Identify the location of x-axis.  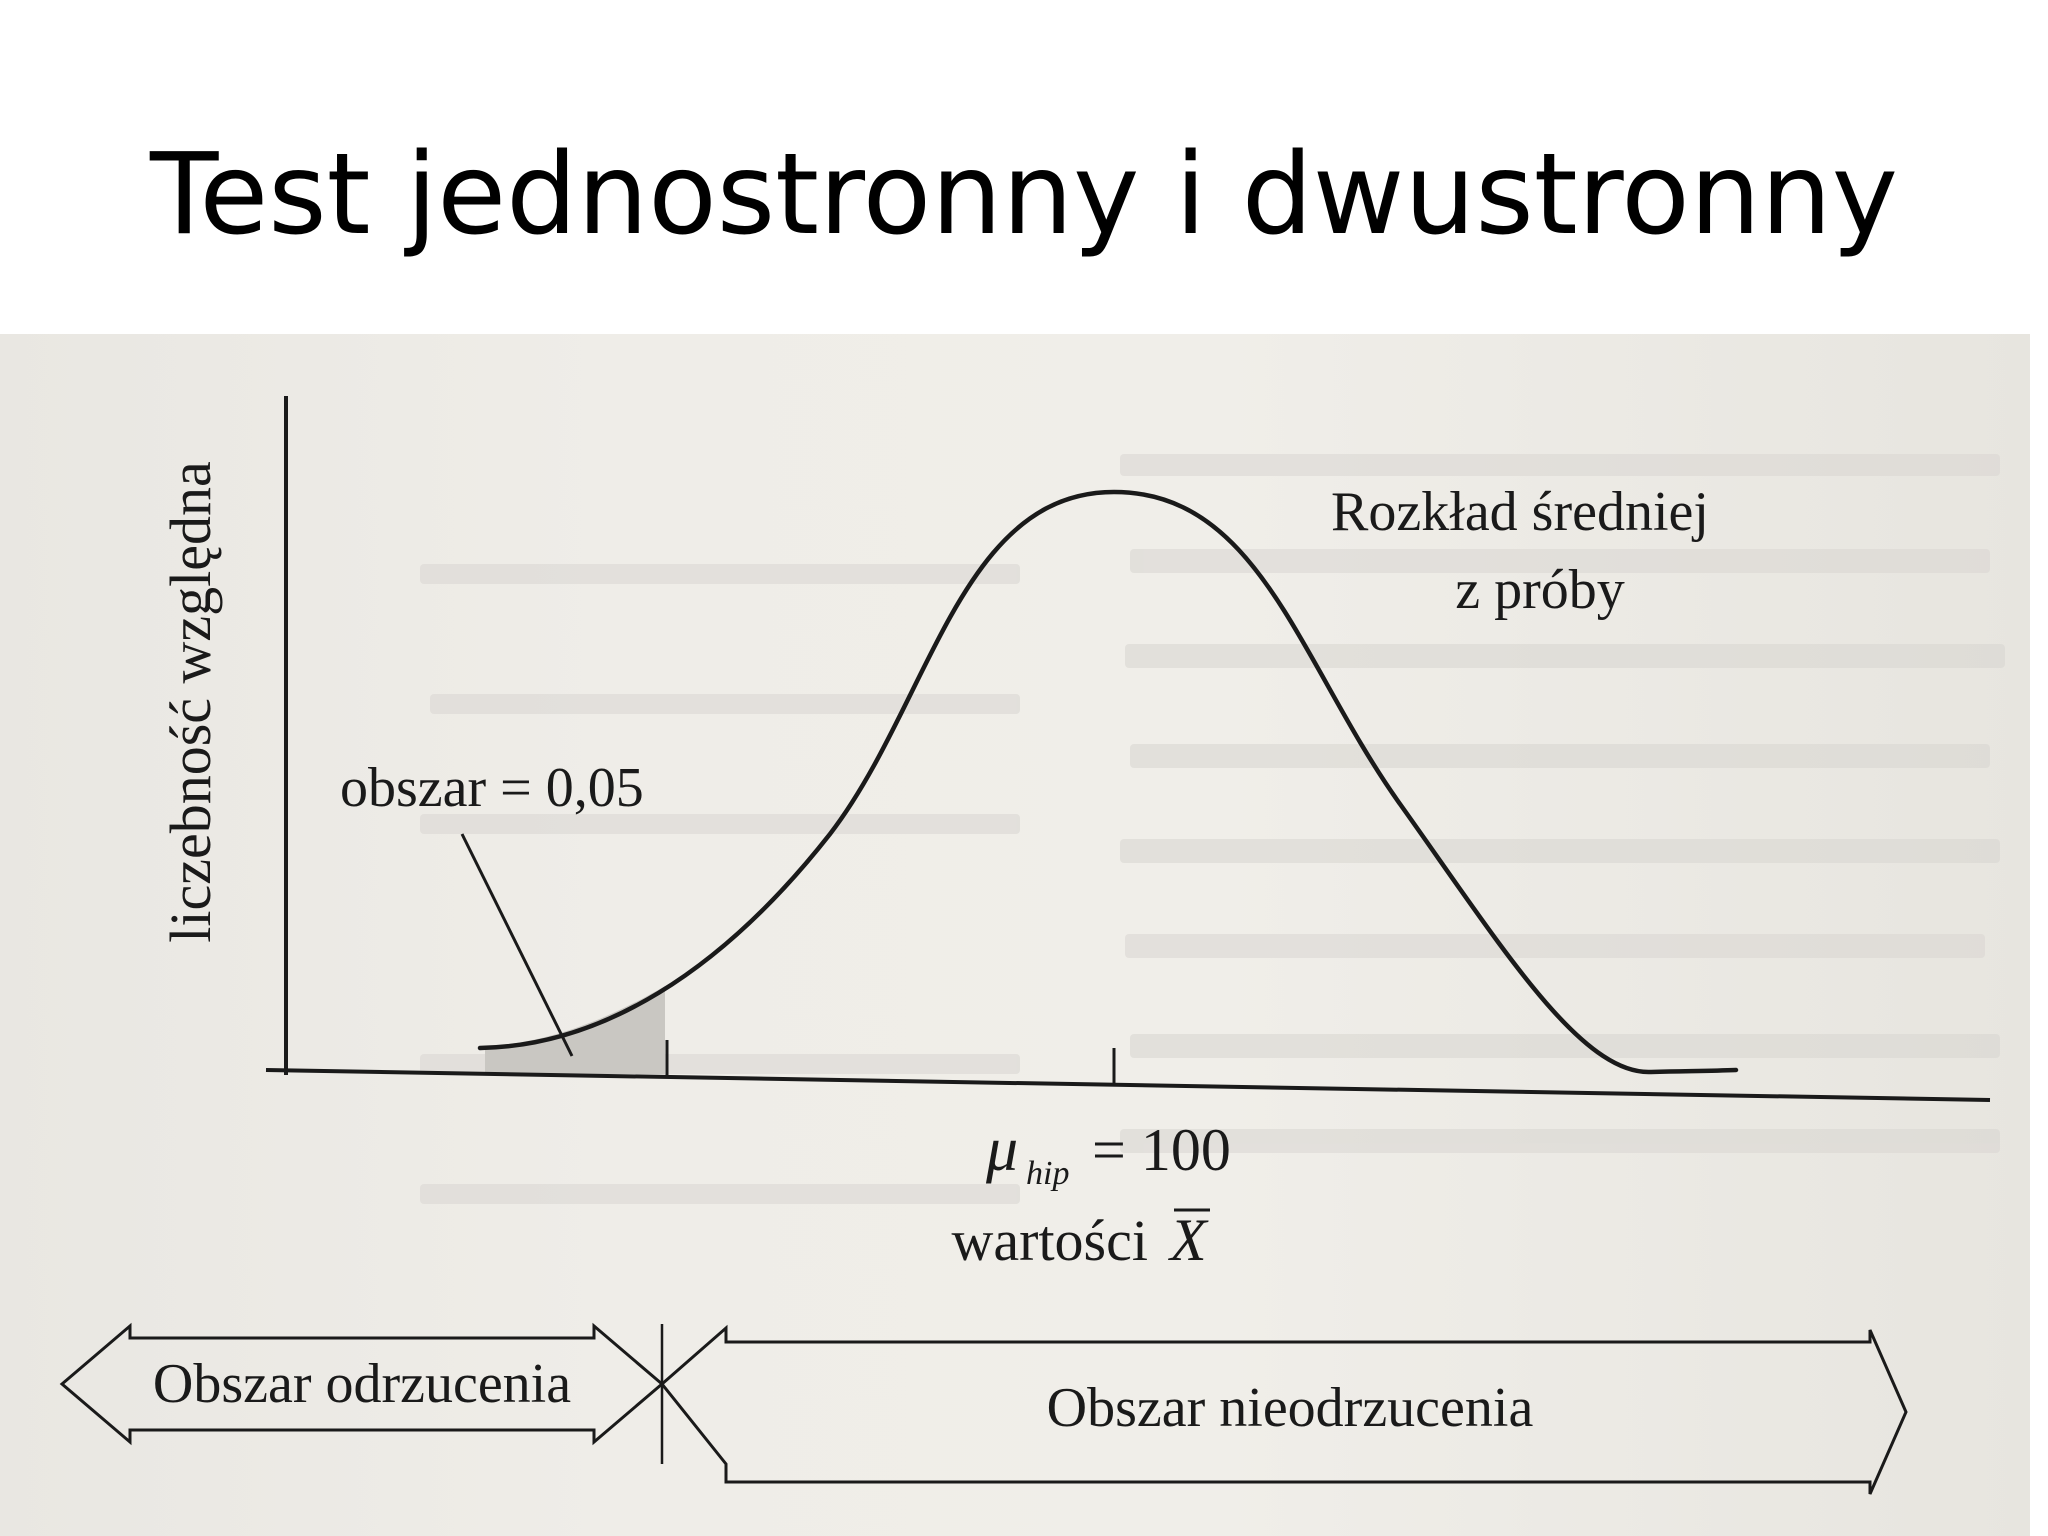
(1128, 1085).